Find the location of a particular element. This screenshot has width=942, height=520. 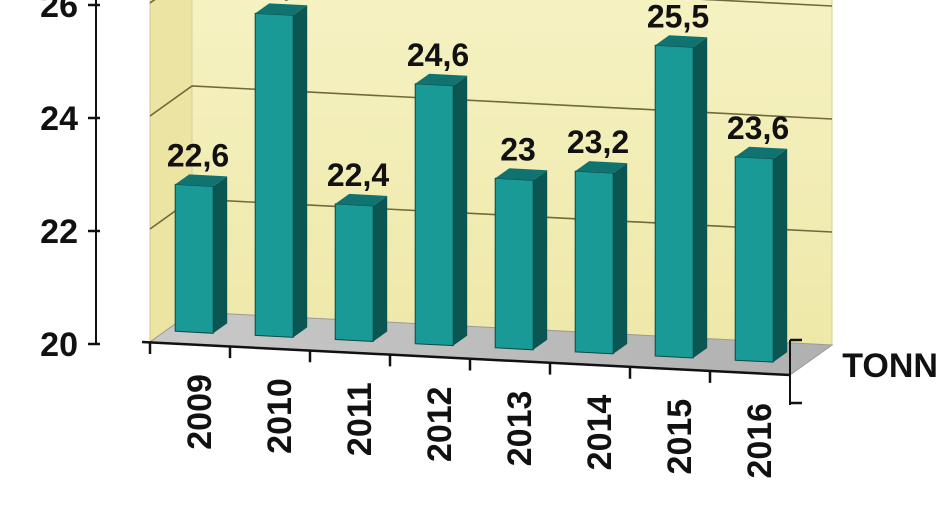

x-tick-label: 2009 is located at coordinates (200, 412).